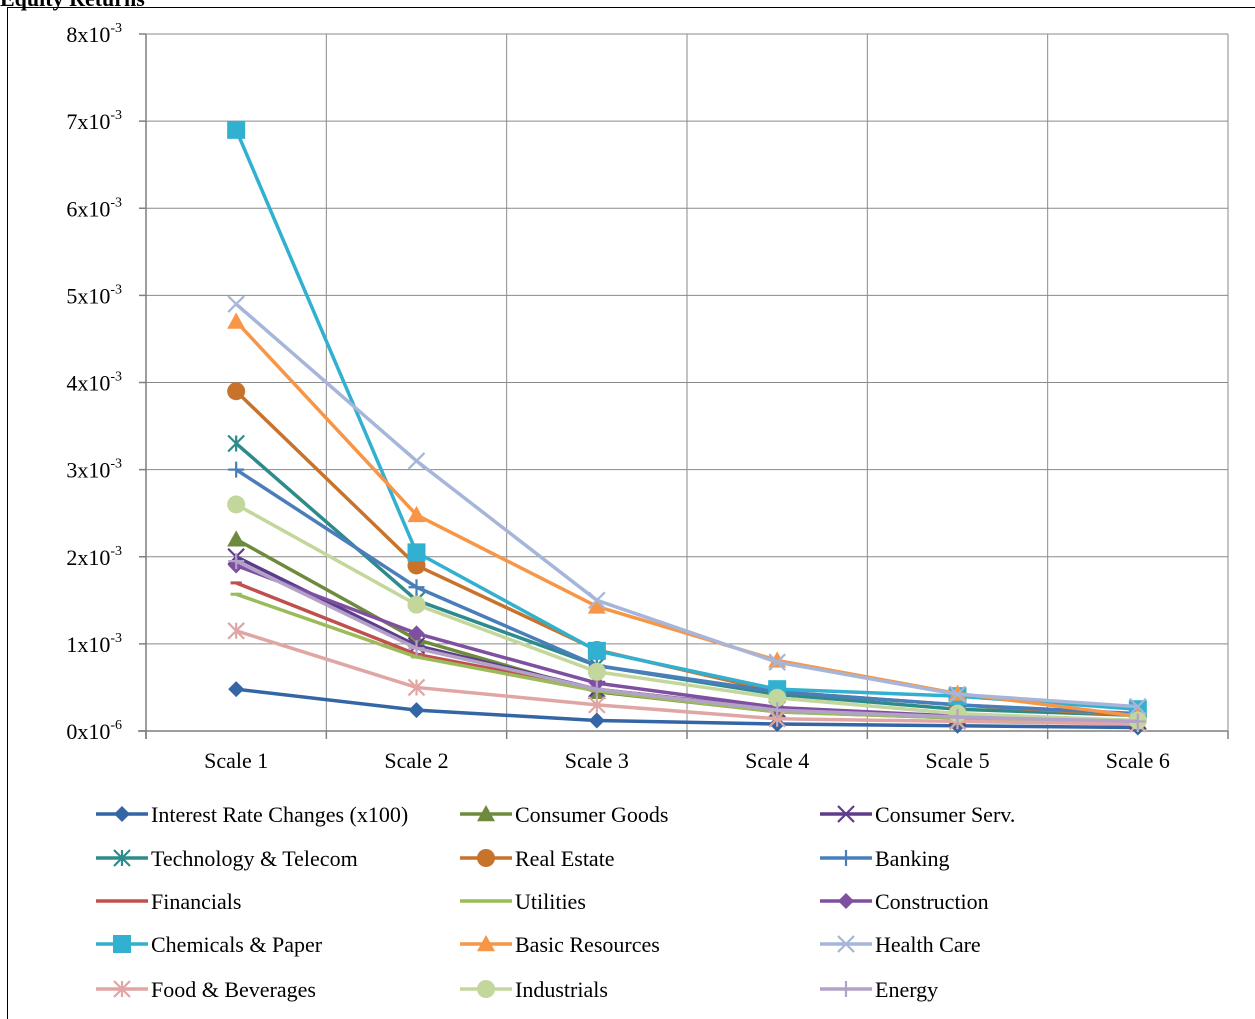  I want to click on legend-entry: Banking, so click(885, 858).